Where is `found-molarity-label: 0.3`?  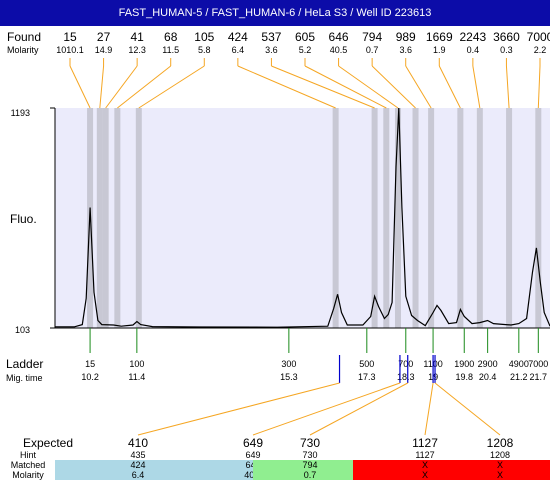
found-molarity-label: 0.3 is located at coordinates (506, 50).